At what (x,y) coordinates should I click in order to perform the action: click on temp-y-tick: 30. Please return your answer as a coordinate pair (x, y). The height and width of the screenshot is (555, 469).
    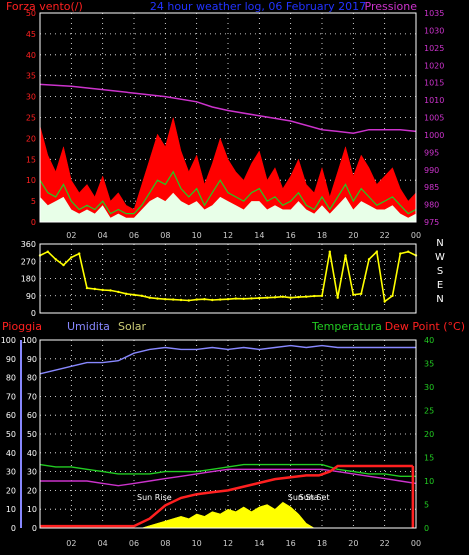
    Looking at the image, I should click on (429, 387).